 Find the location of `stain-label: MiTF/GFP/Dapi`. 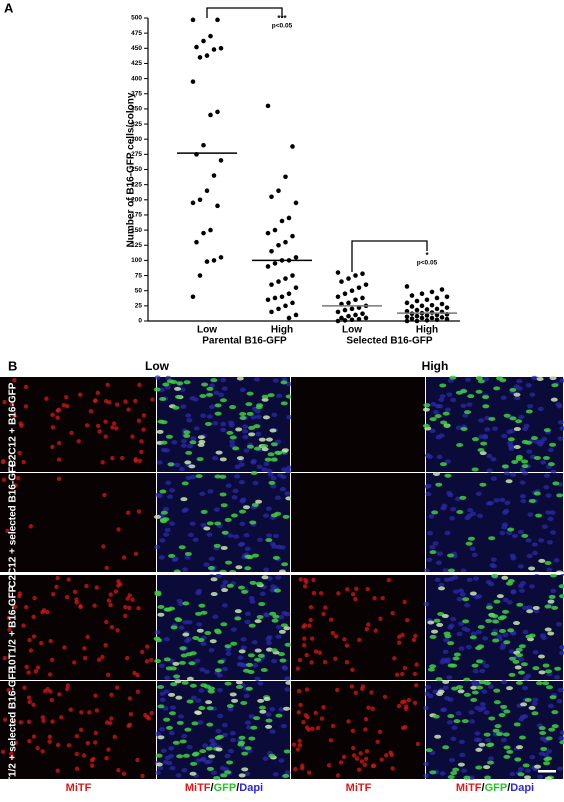

stain-label: MiTF/GFP/Dapi is located at coordinates (495, 788).